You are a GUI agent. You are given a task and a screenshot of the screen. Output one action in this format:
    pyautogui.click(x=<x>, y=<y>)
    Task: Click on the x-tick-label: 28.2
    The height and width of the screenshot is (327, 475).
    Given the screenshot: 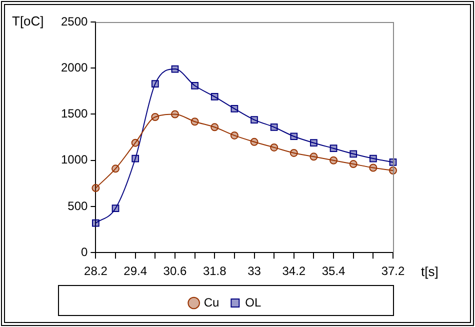 What is the action you would take?
    pyautogui.click(x=96, y=271)
    